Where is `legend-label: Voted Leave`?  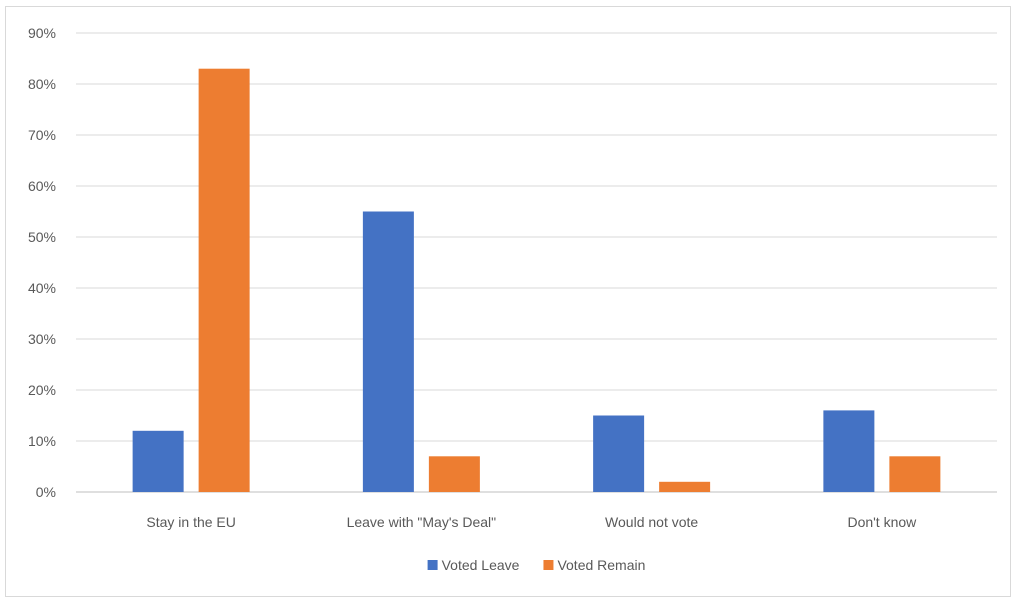 legend-label: Voted Leave is located at coordinates (481, 565).